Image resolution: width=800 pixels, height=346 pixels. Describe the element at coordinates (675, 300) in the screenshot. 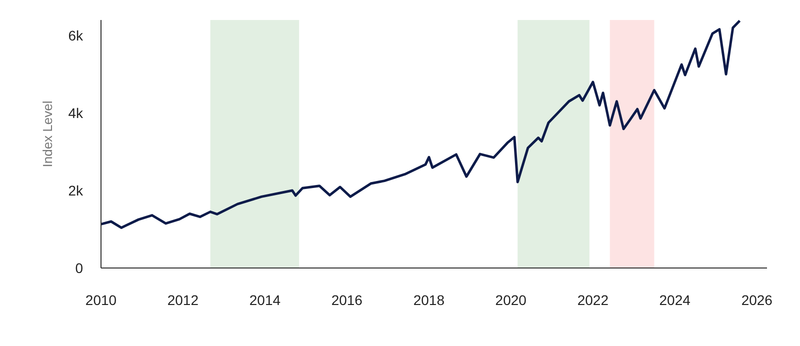

I see `x-tick-label: 2024` at that location.